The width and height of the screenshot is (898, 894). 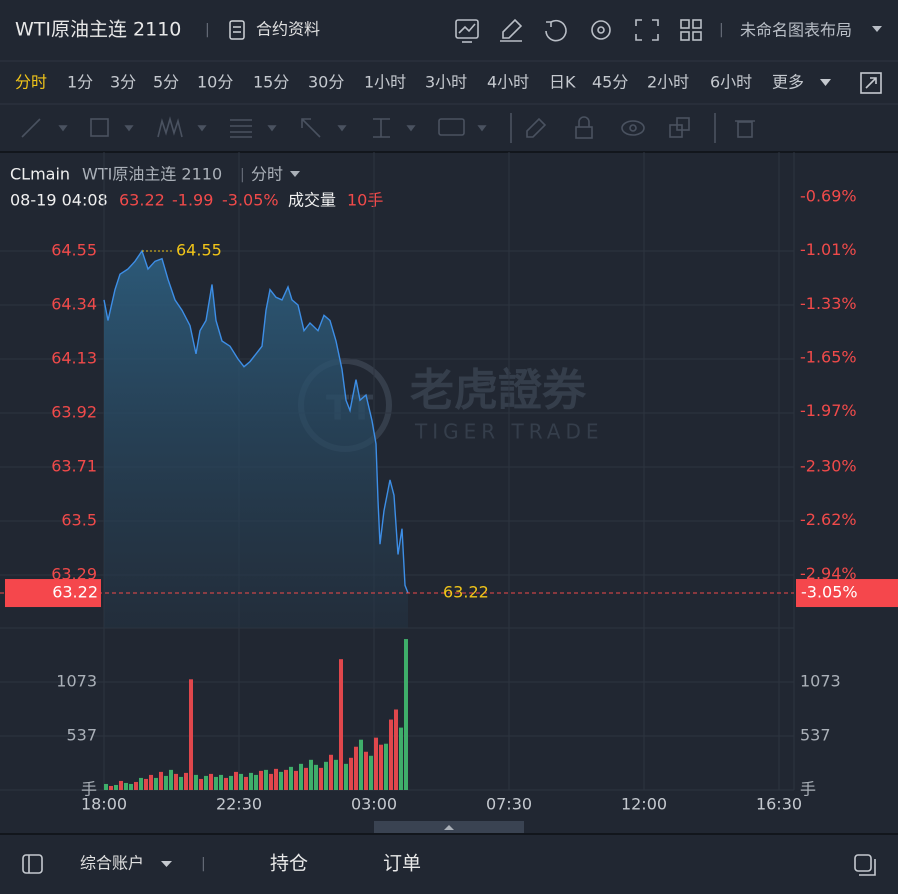 I want to click on timeframe-button: 30分, so click(x=326, y=82).